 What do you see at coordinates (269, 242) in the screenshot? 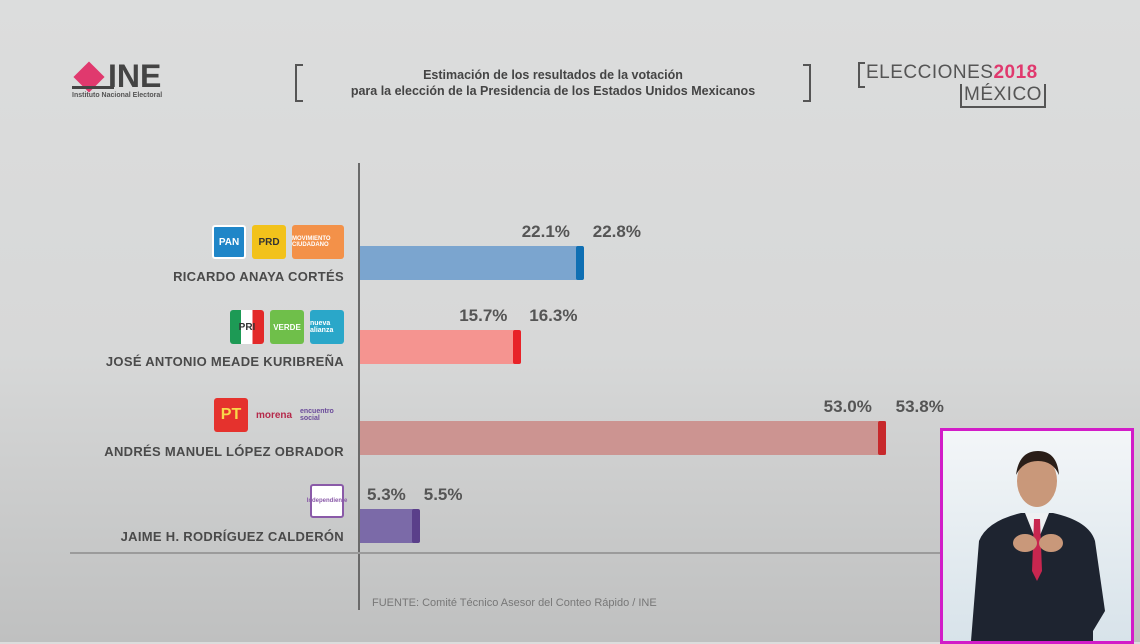
I see `party-logo-prd-icon: PRD` at bounding box center [269, 242].